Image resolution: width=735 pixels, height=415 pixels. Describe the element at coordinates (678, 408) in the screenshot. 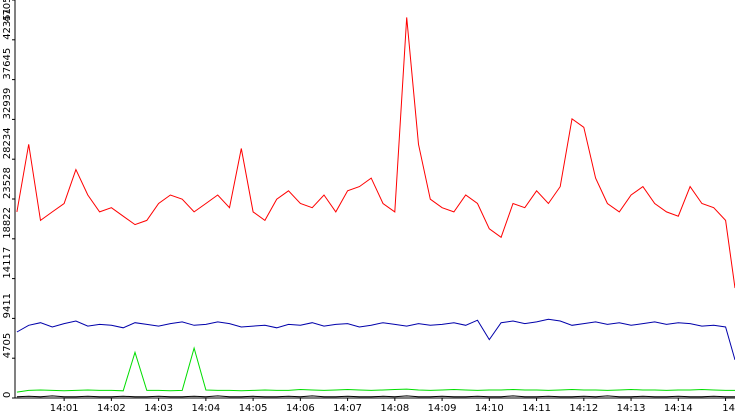

I see `x-tick-label: 14:14` at that location.